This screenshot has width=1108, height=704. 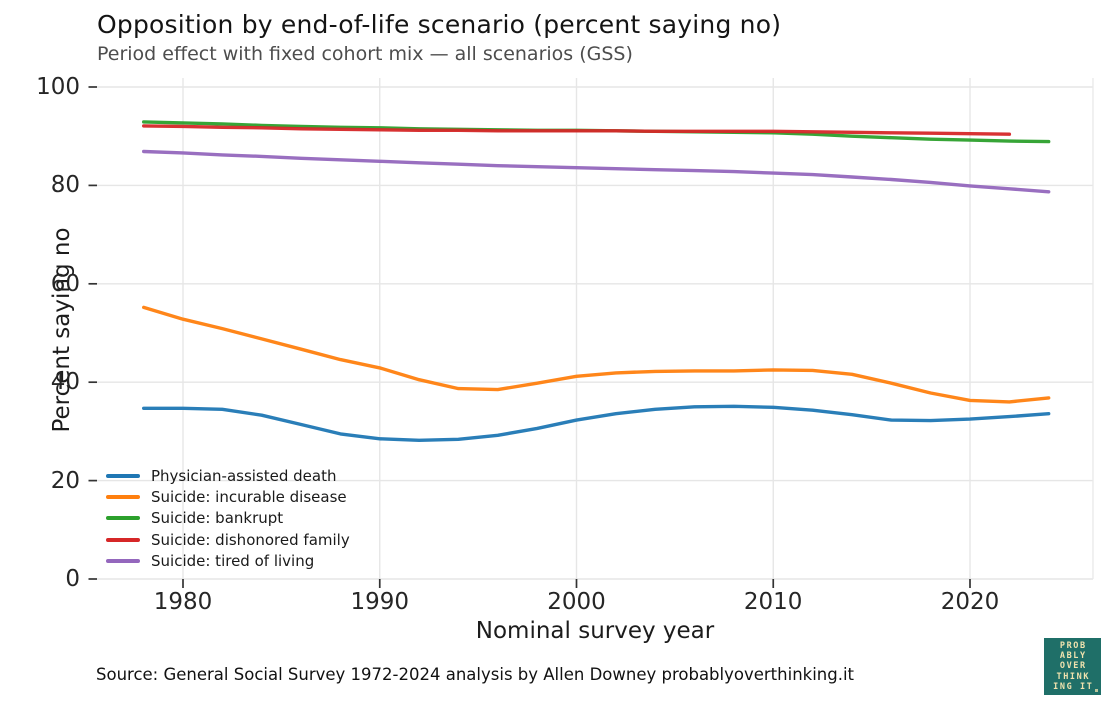 I want to click on legend-label: Physician-assisted death, so click(x=244, y=475).